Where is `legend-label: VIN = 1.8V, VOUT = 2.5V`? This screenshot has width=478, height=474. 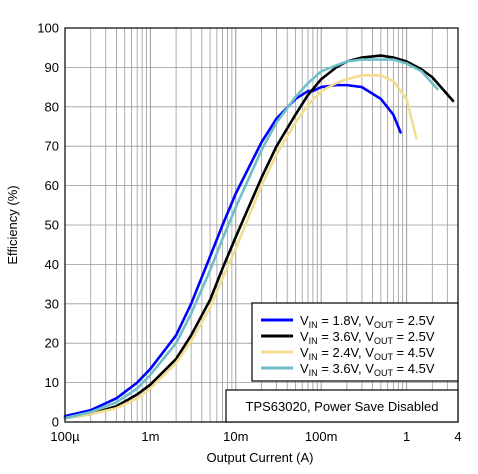
legend-label: VIN = 1.8V, VOUT = 2.5V is located at coordinates (367, 321).